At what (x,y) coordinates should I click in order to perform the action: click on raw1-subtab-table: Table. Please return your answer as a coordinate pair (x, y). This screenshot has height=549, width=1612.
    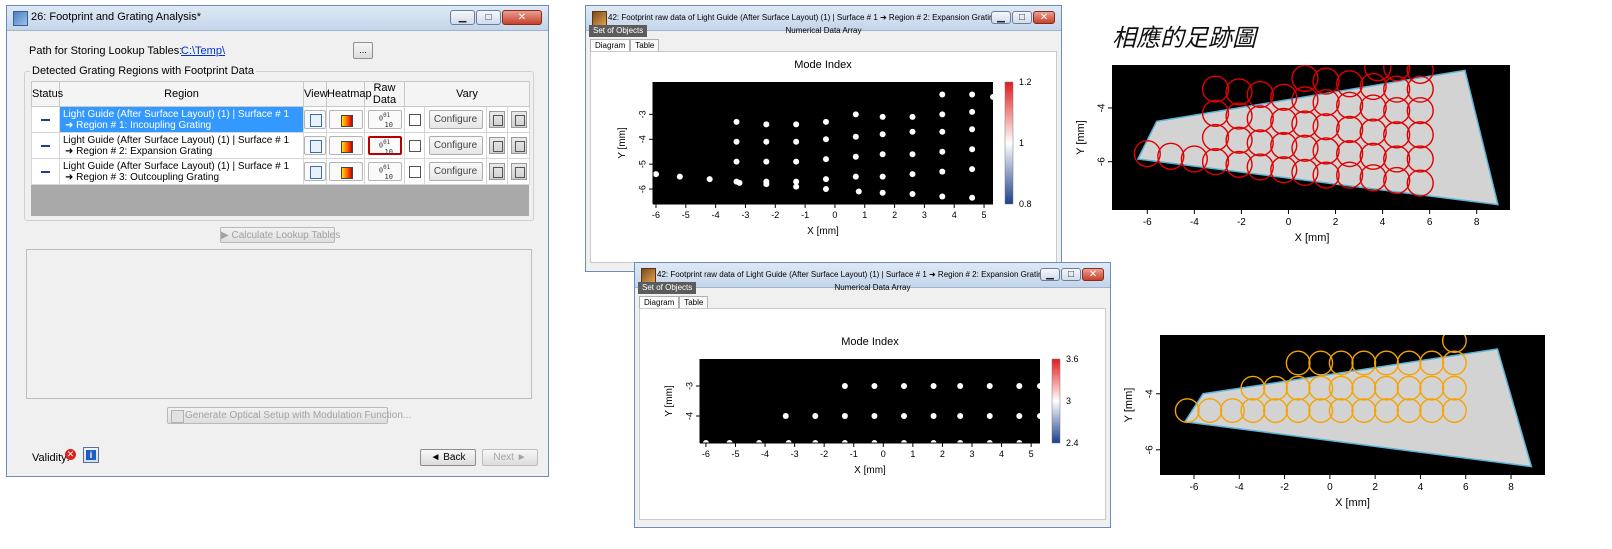
    Looking at the image, I should click on (645, 45).